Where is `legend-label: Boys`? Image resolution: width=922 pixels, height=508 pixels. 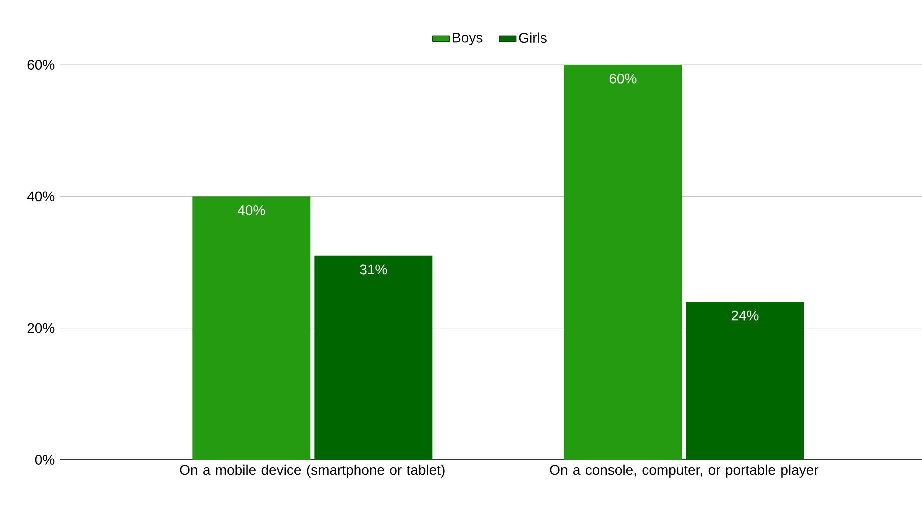 legend-label: Boys is located at coordinates (468, 39).